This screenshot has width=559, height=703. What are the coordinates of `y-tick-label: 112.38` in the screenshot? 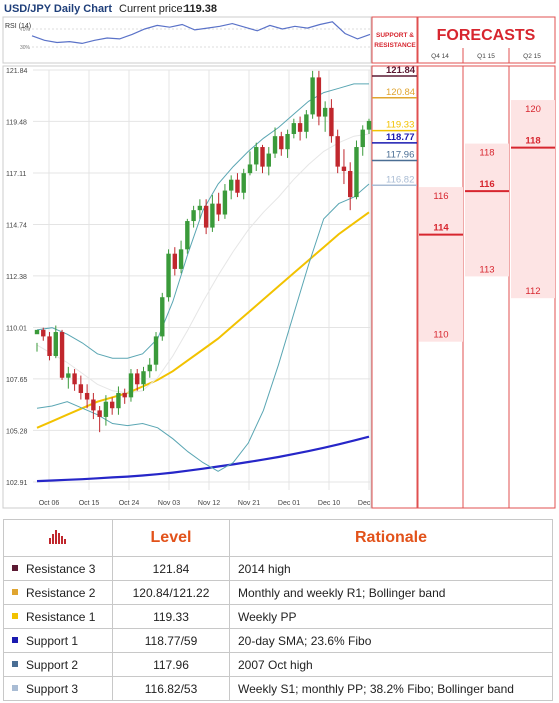 It's located at (16, 277).